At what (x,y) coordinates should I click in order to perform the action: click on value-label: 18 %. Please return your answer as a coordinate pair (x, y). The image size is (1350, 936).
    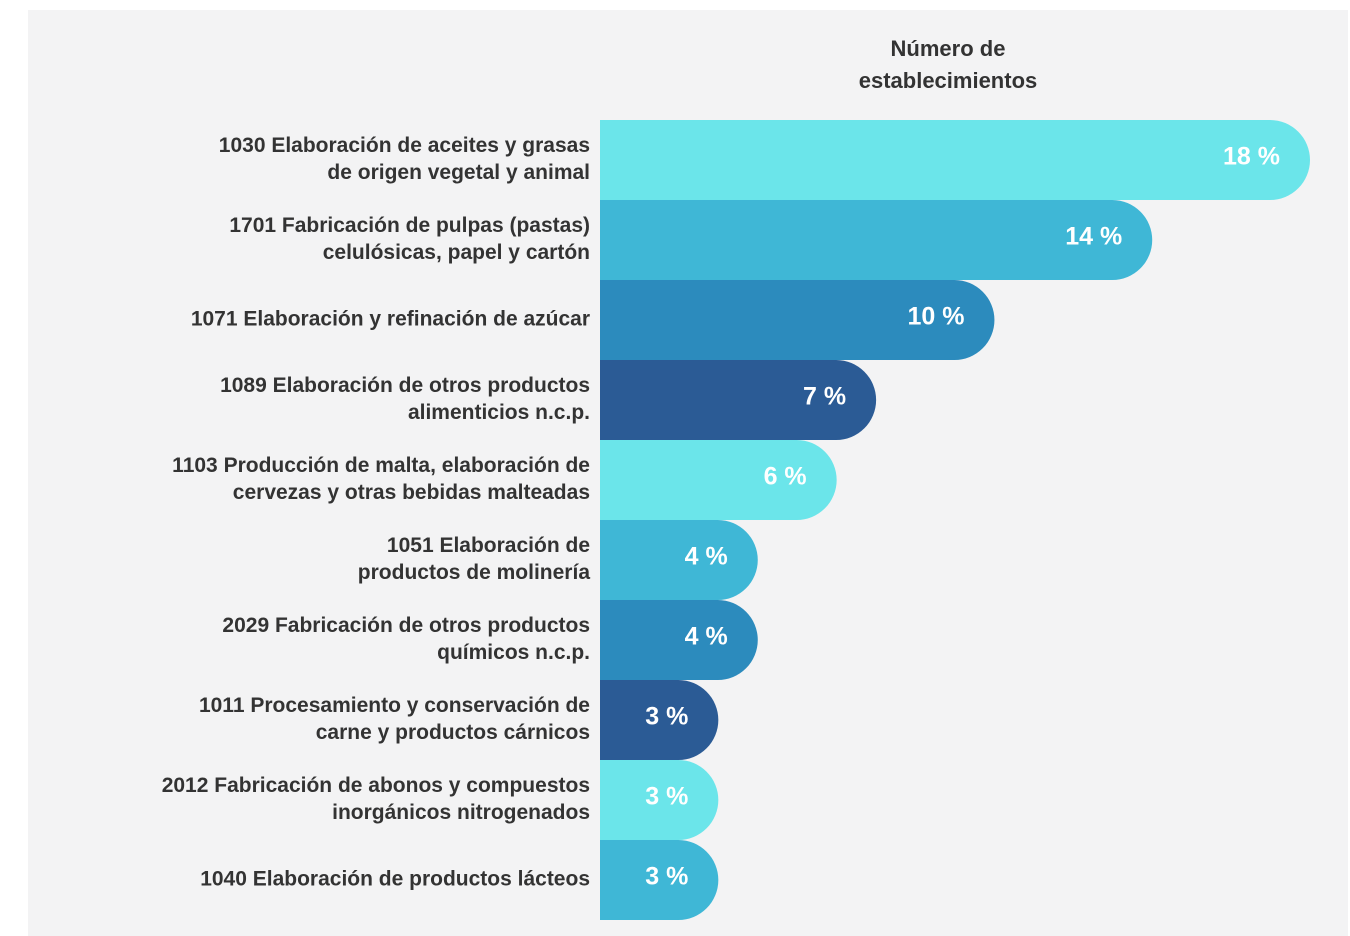
    Looking at the image, I should click on (1251, 157).